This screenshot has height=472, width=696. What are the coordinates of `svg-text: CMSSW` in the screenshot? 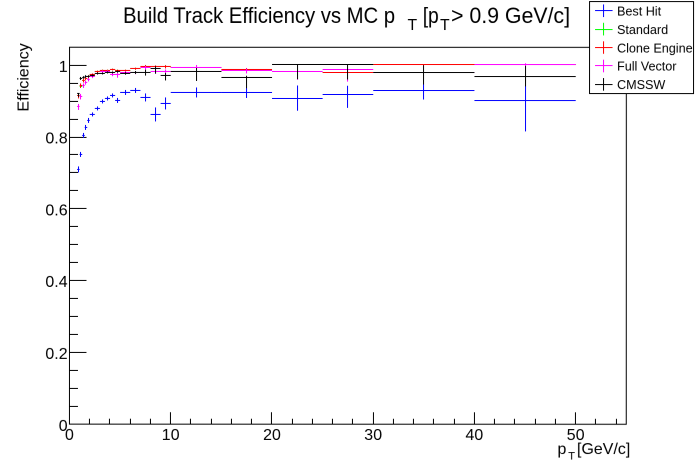 It's located at (641, 85).